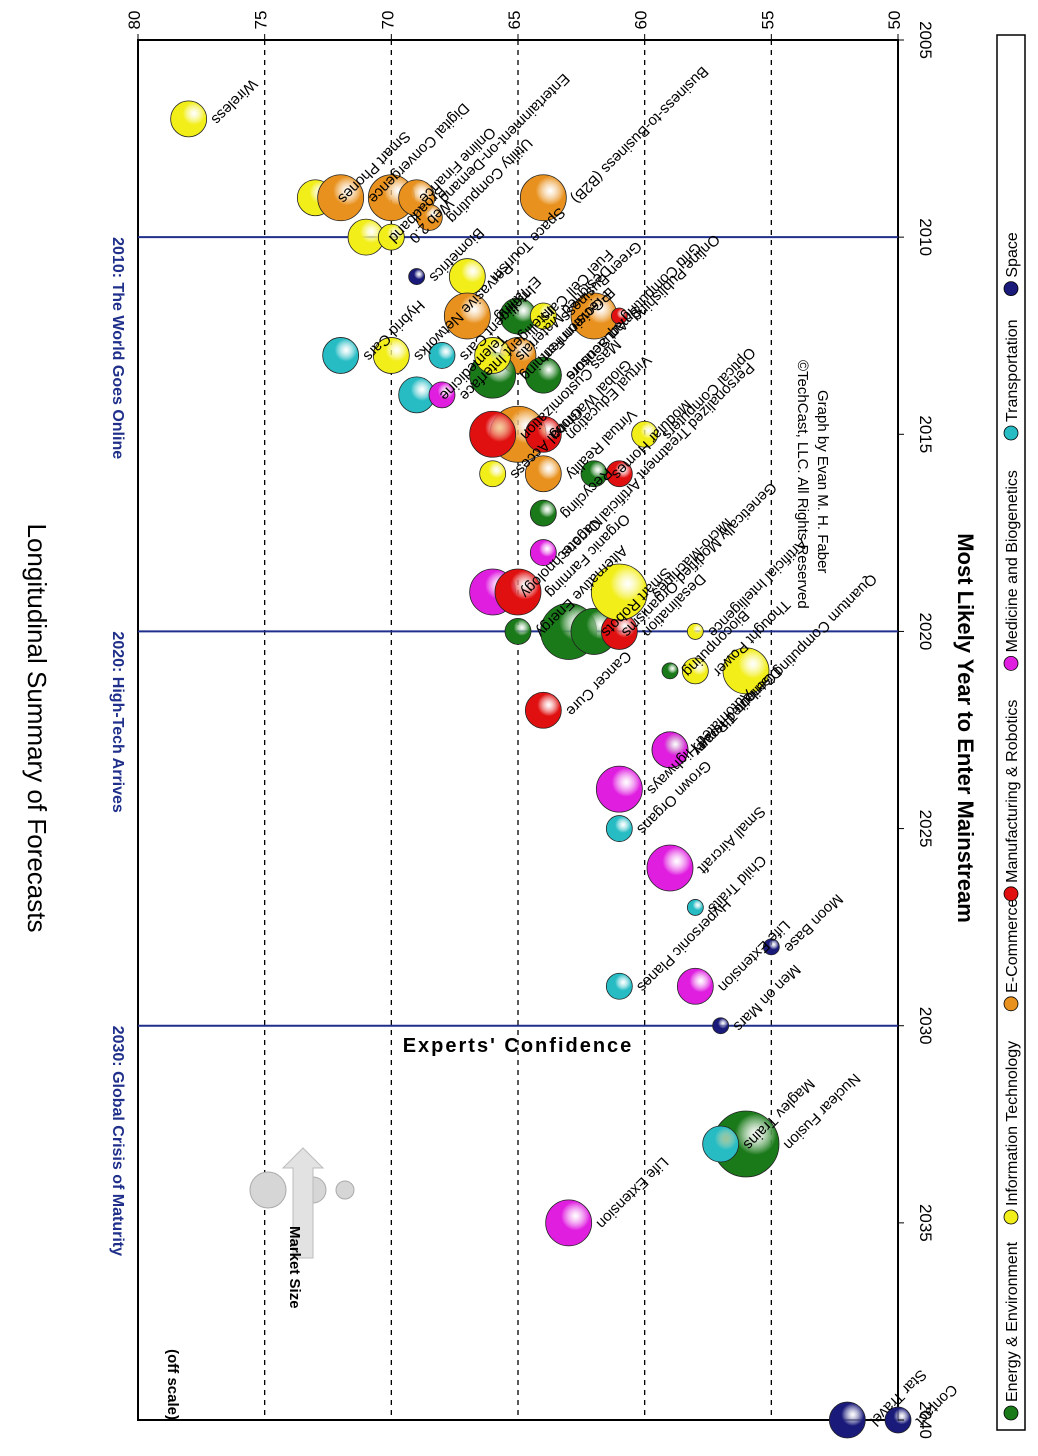 Image resolution: width=1038 pixels, height=1456 pixels. What do you see at coordinates (1012, 370) in the screenshot?
I see `legend-label-5: Transportation` at bounding box center [1012, 370].